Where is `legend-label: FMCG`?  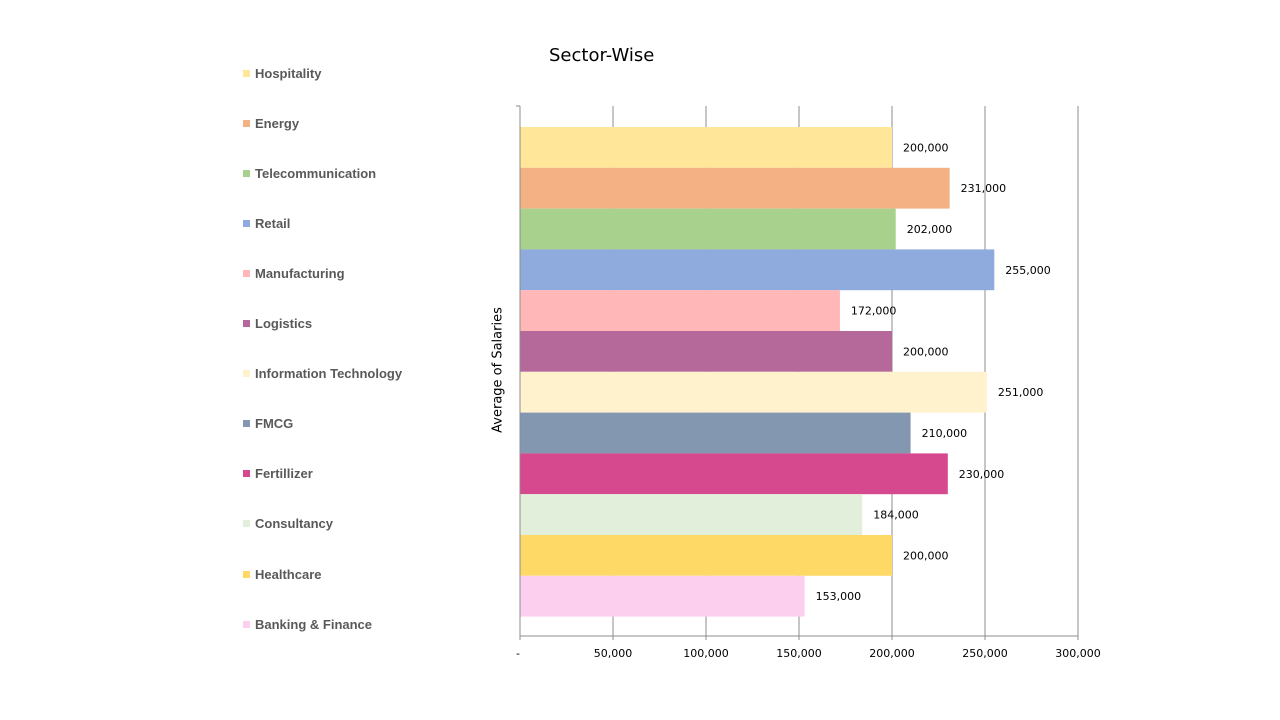
legend-label: FMCG is located at coordinates (274, 424).